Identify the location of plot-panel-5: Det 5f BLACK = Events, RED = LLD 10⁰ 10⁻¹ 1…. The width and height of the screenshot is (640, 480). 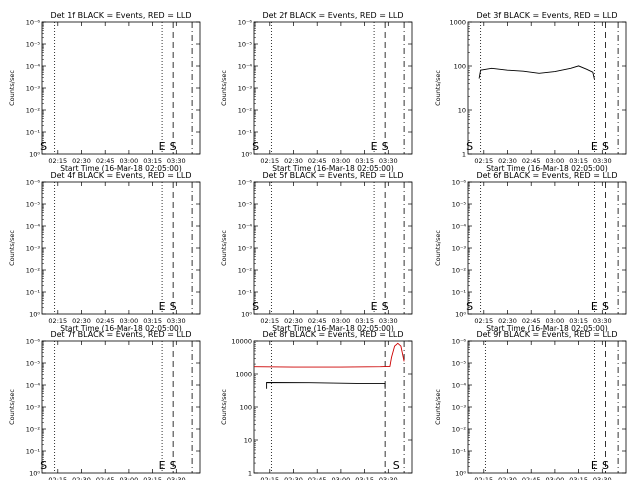
(316, 252).